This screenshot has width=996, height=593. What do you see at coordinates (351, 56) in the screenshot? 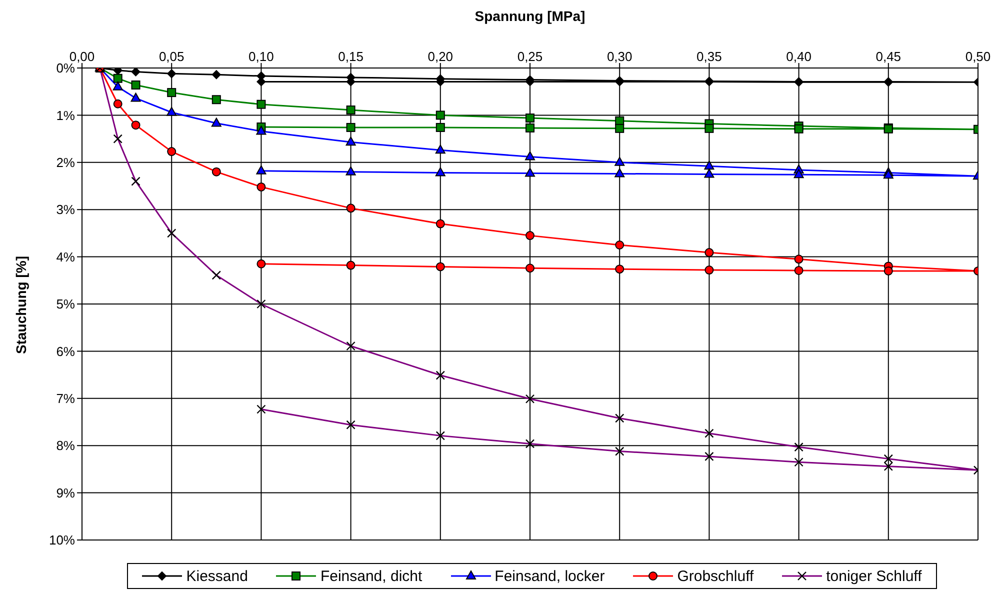
I see `x-tick-label: 0,15` at bounding box center [351, 56].